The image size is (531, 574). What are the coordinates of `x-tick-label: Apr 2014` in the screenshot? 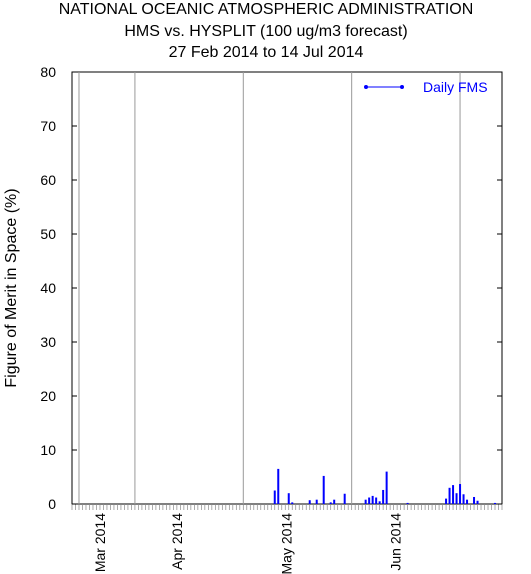 It's located at (177, 541).